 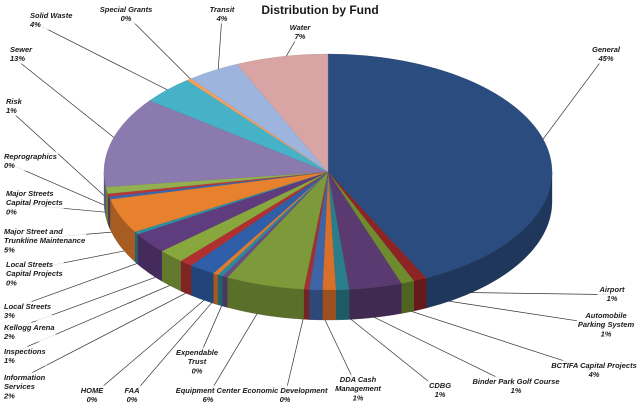 I want to click on slice-label-equipment-center: Equipment Center 6%, so click(x=209, y=395).